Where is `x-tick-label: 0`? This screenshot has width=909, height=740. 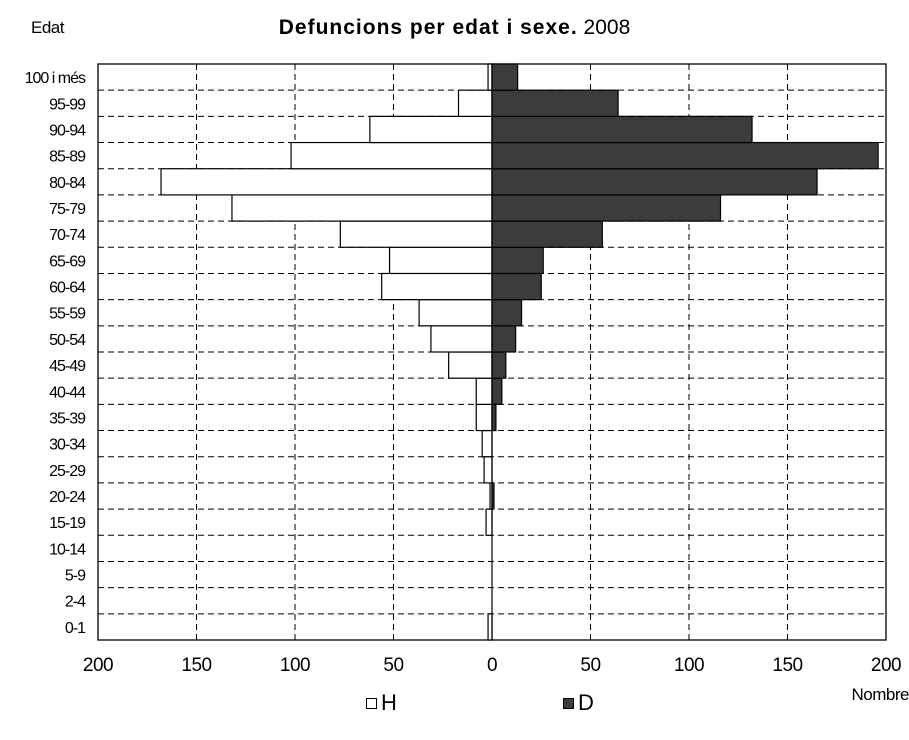
x-tick-label: 0 is located at coordinates (492, 665).